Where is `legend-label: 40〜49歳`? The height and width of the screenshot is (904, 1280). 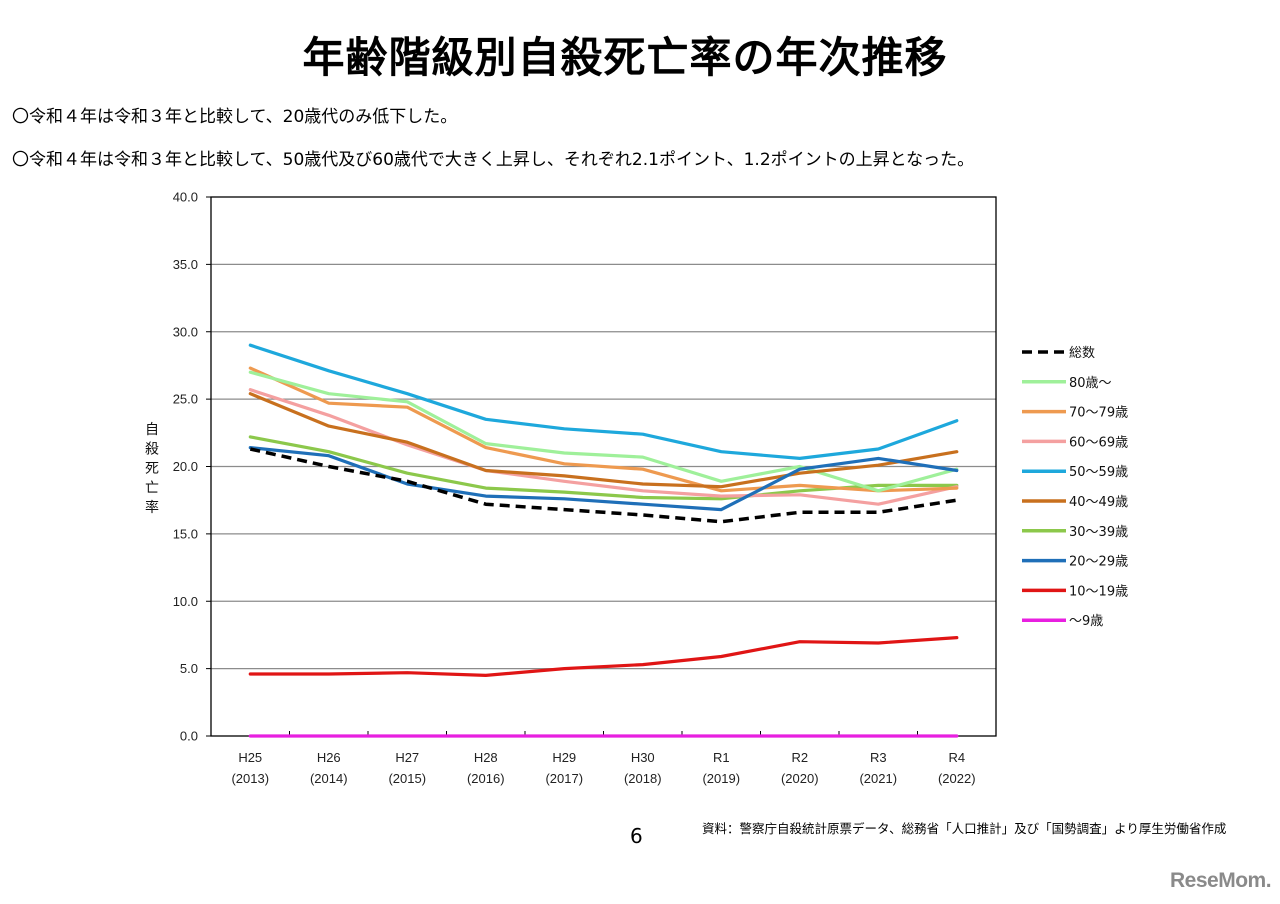
legend-label: 40〜49歳 is located at coordinates (1098, 502).